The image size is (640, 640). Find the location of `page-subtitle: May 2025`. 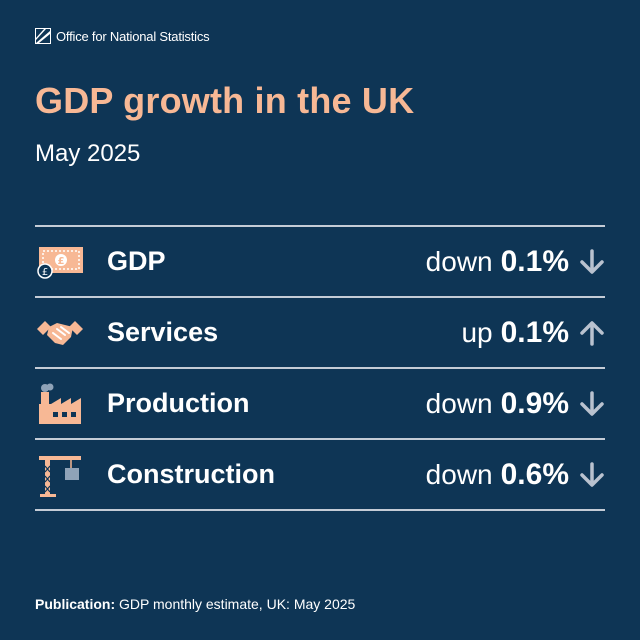

page-subtitle: May 2025 is located at coordinates (88, 153).